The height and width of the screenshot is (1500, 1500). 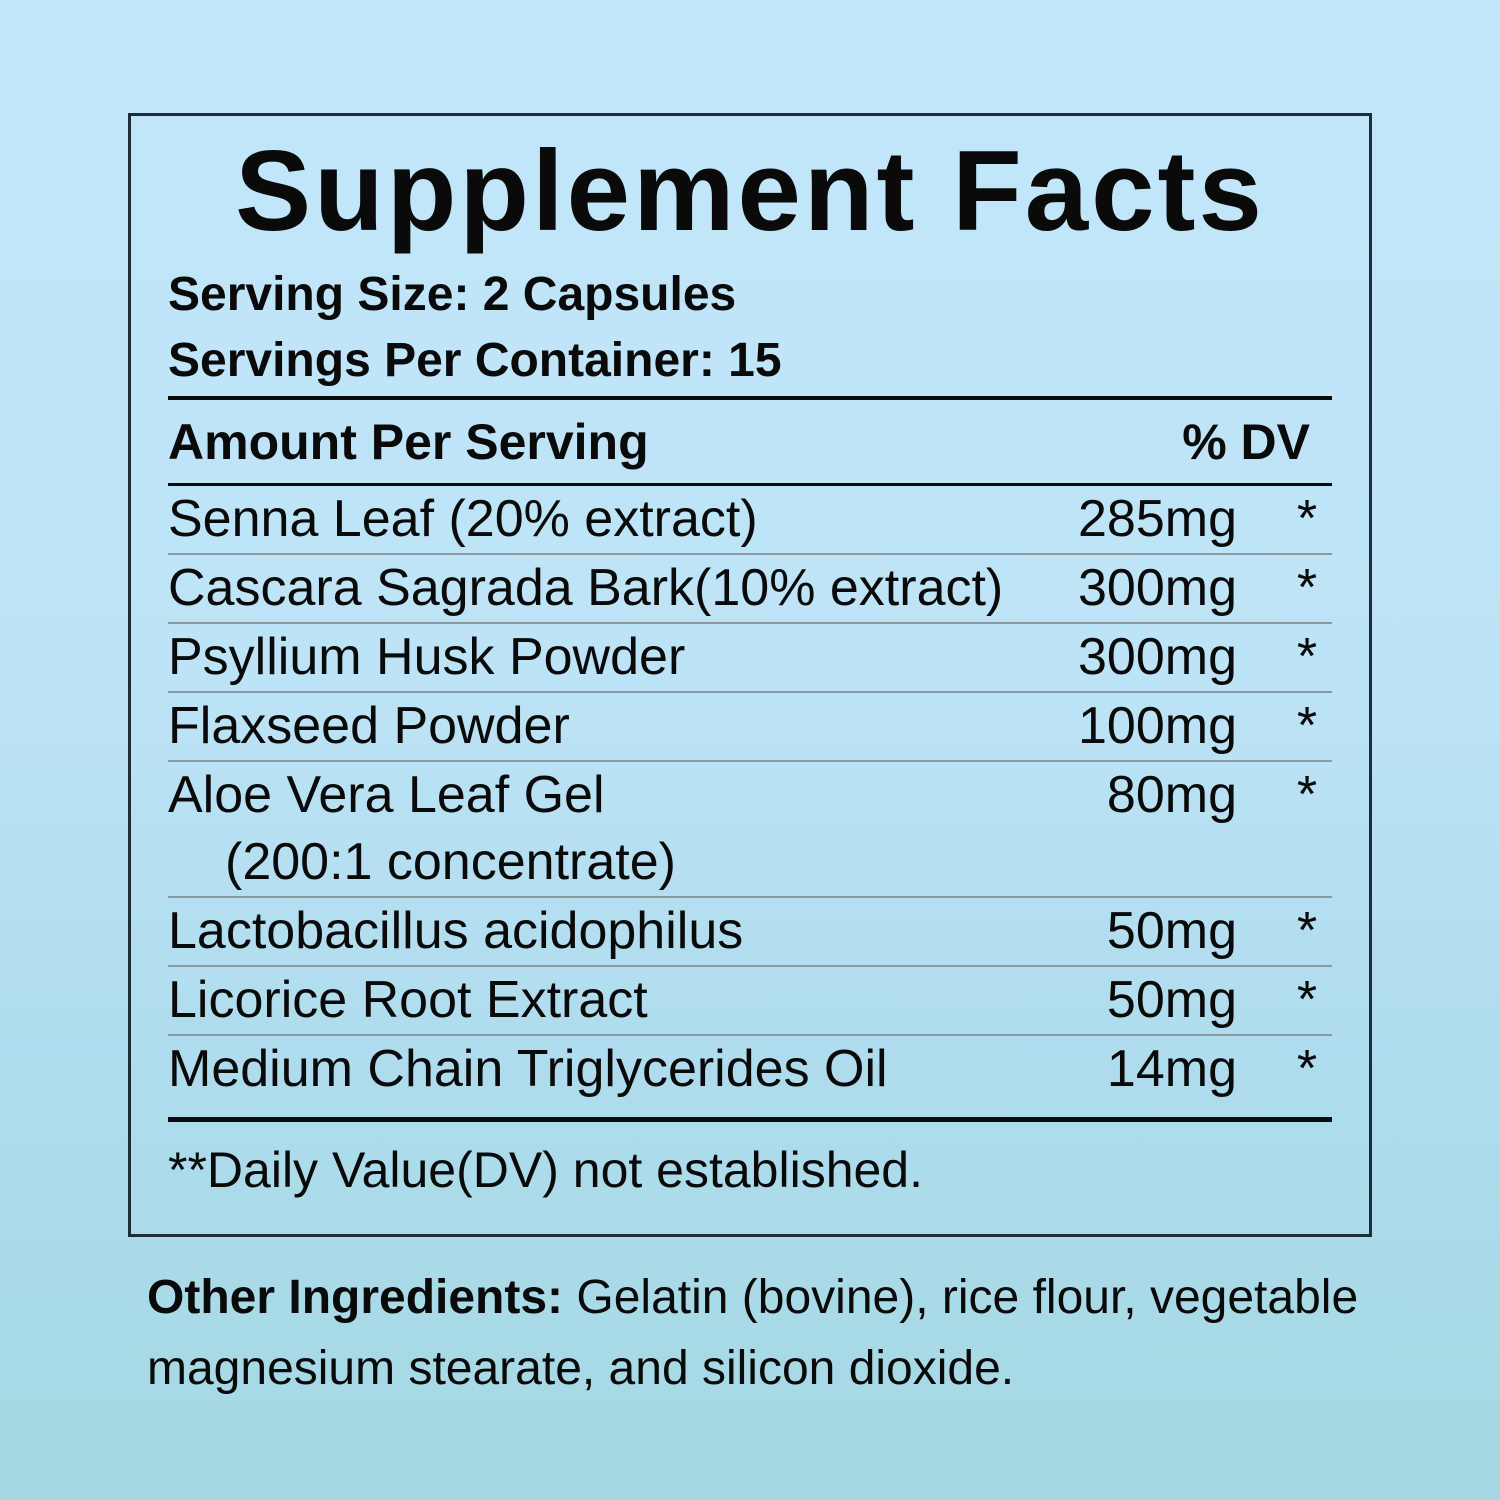 I want to click on ingredient-row: Medium Chain Triglycerides Oil 14mg *, so click(x=750, y=1069).